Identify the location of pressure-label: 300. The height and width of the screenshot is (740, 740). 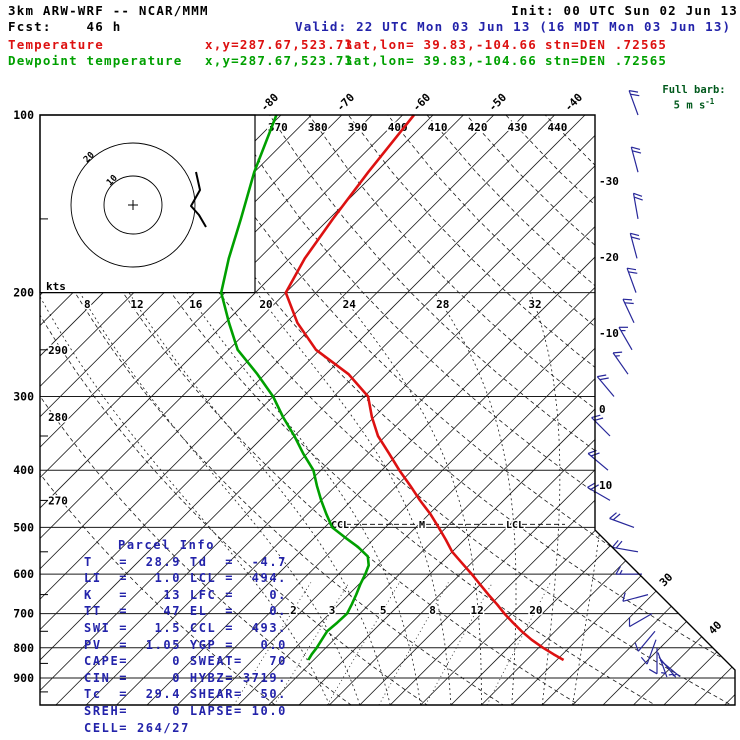
(23, 397).